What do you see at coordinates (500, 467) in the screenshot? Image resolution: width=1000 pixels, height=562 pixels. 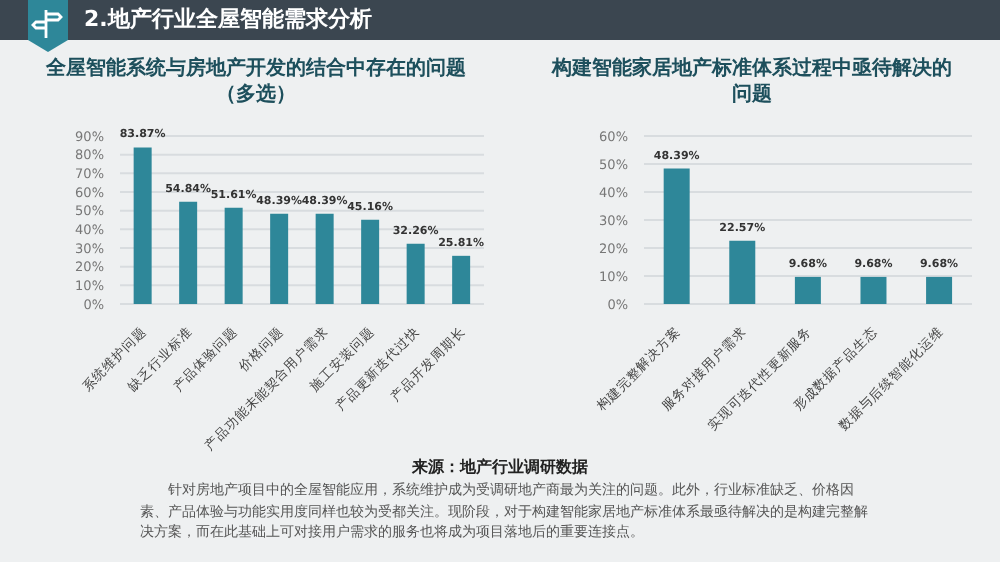 I see `source-note: 来源：地产行业调研数据` at bounding box center [500, 467].